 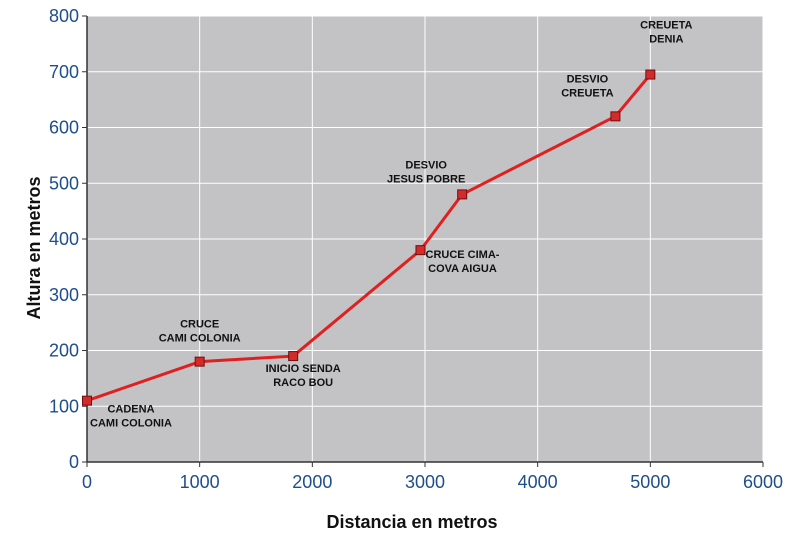 What do you see at coordinates (130, 410) in the screenshot?
I see `point-label: CADENA` at bounding box center [130, 410].